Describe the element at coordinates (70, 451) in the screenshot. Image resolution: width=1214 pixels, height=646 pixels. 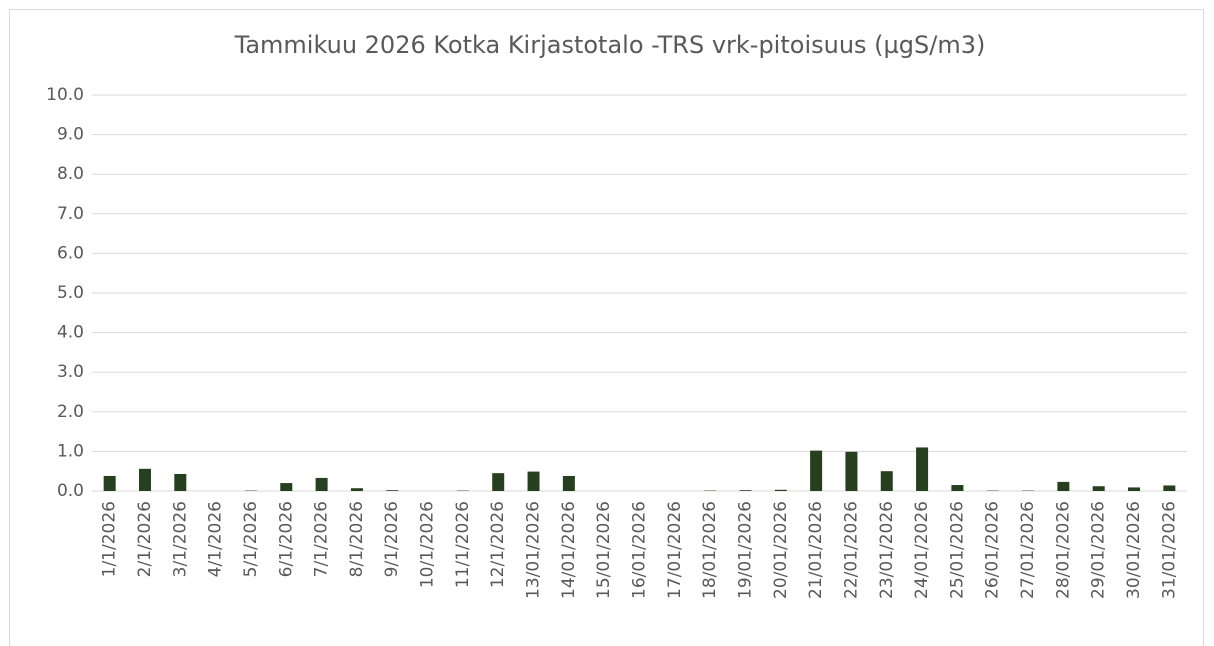
I see `y-tick-label: 1.0` at that location.